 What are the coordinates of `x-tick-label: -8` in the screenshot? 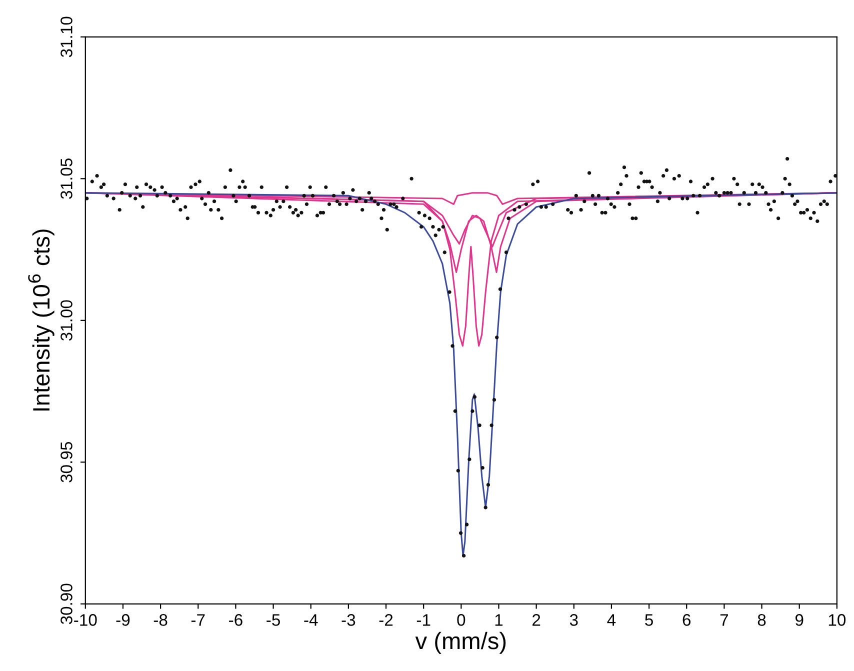 It's located at (161, 620).